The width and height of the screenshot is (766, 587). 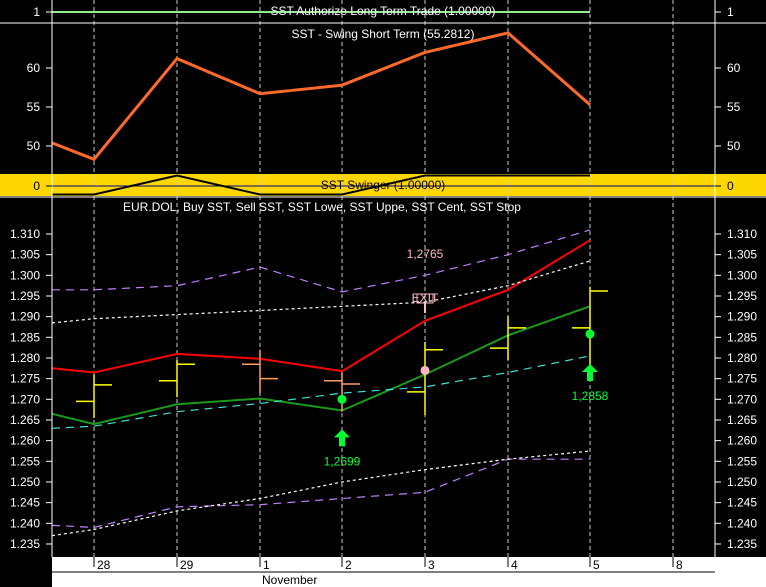 I want to click on y-label-left: 50, so click(x=34, y=146).